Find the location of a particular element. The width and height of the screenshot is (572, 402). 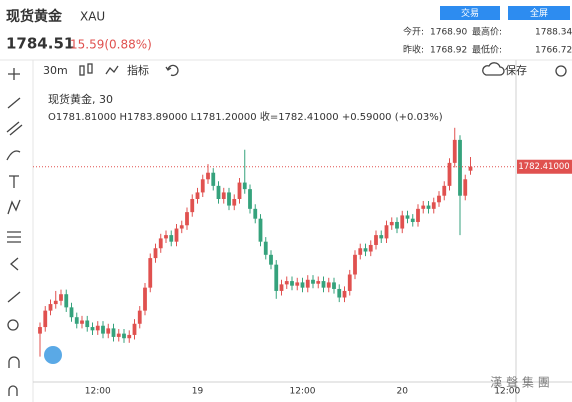

trade-button is located at coordinates (470, 13).